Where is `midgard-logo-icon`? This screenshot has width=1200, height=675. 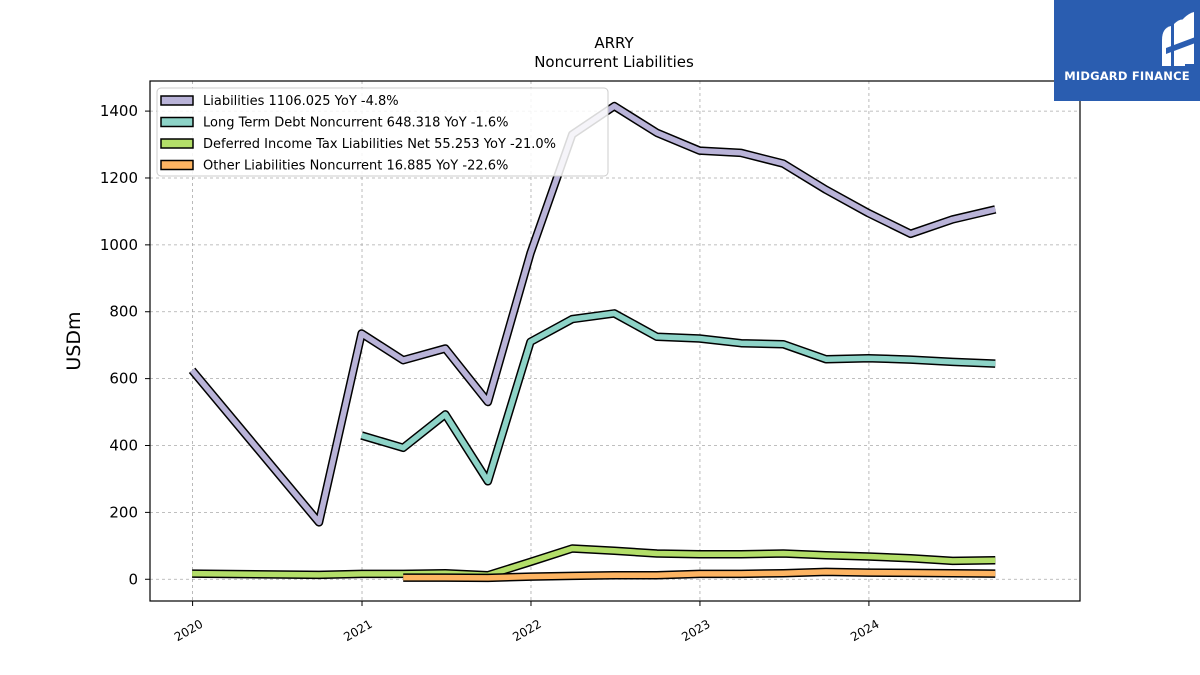
midgard-logo-icon is located at coordinates (1180, 39).